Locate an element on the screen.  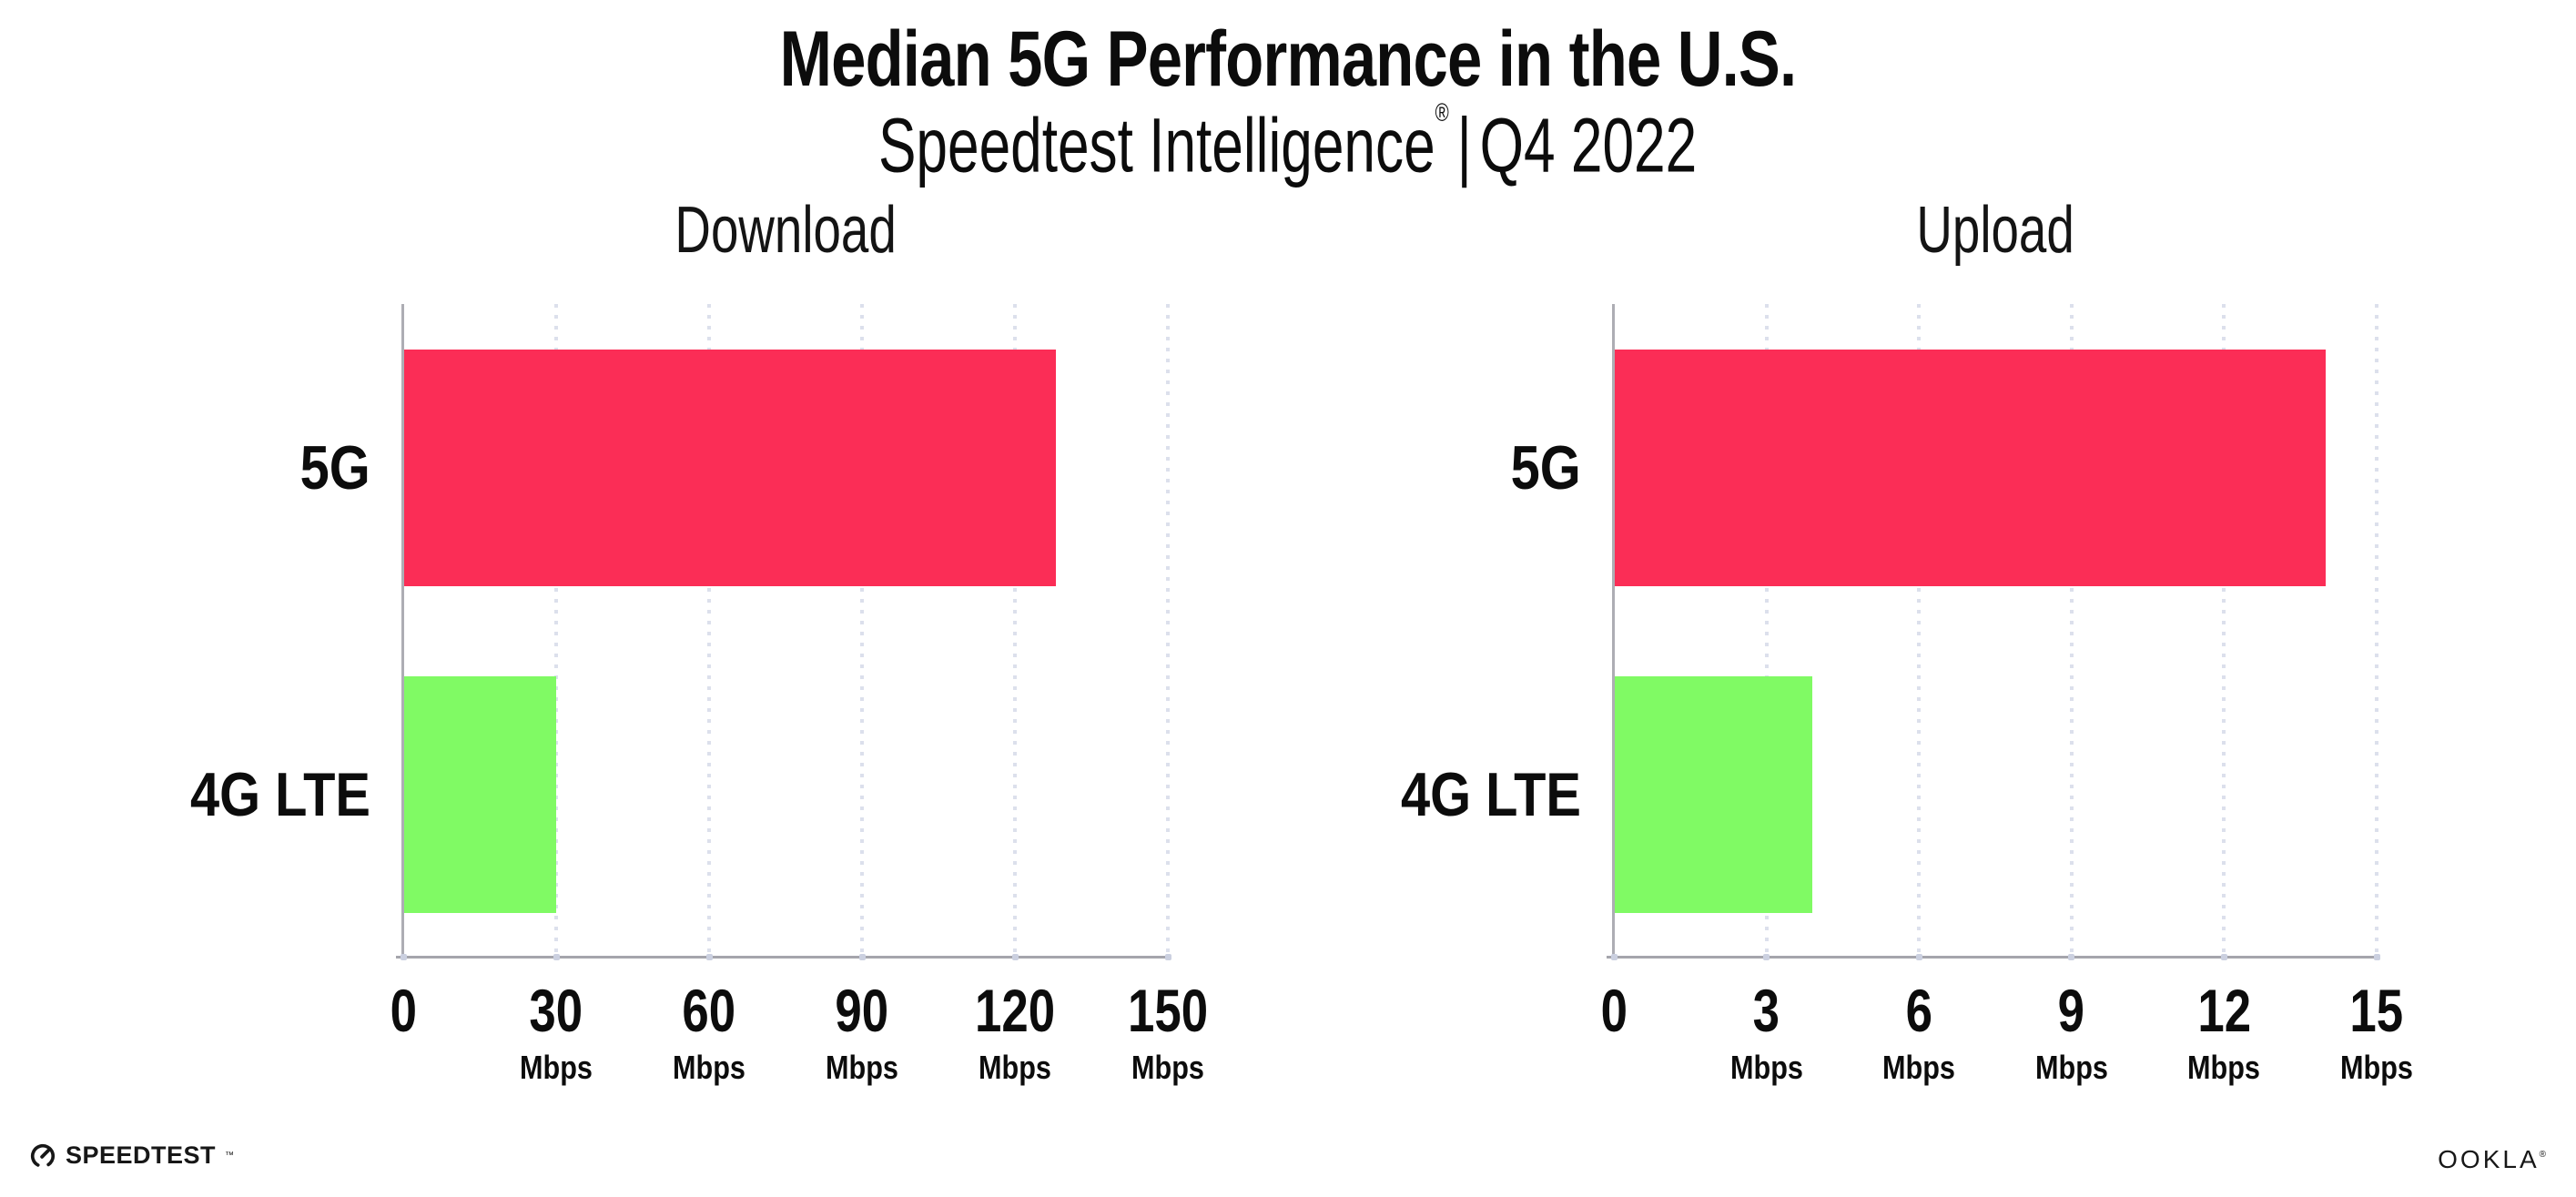
speedtest-gauge-icon is located at coordinates (43, 1156).